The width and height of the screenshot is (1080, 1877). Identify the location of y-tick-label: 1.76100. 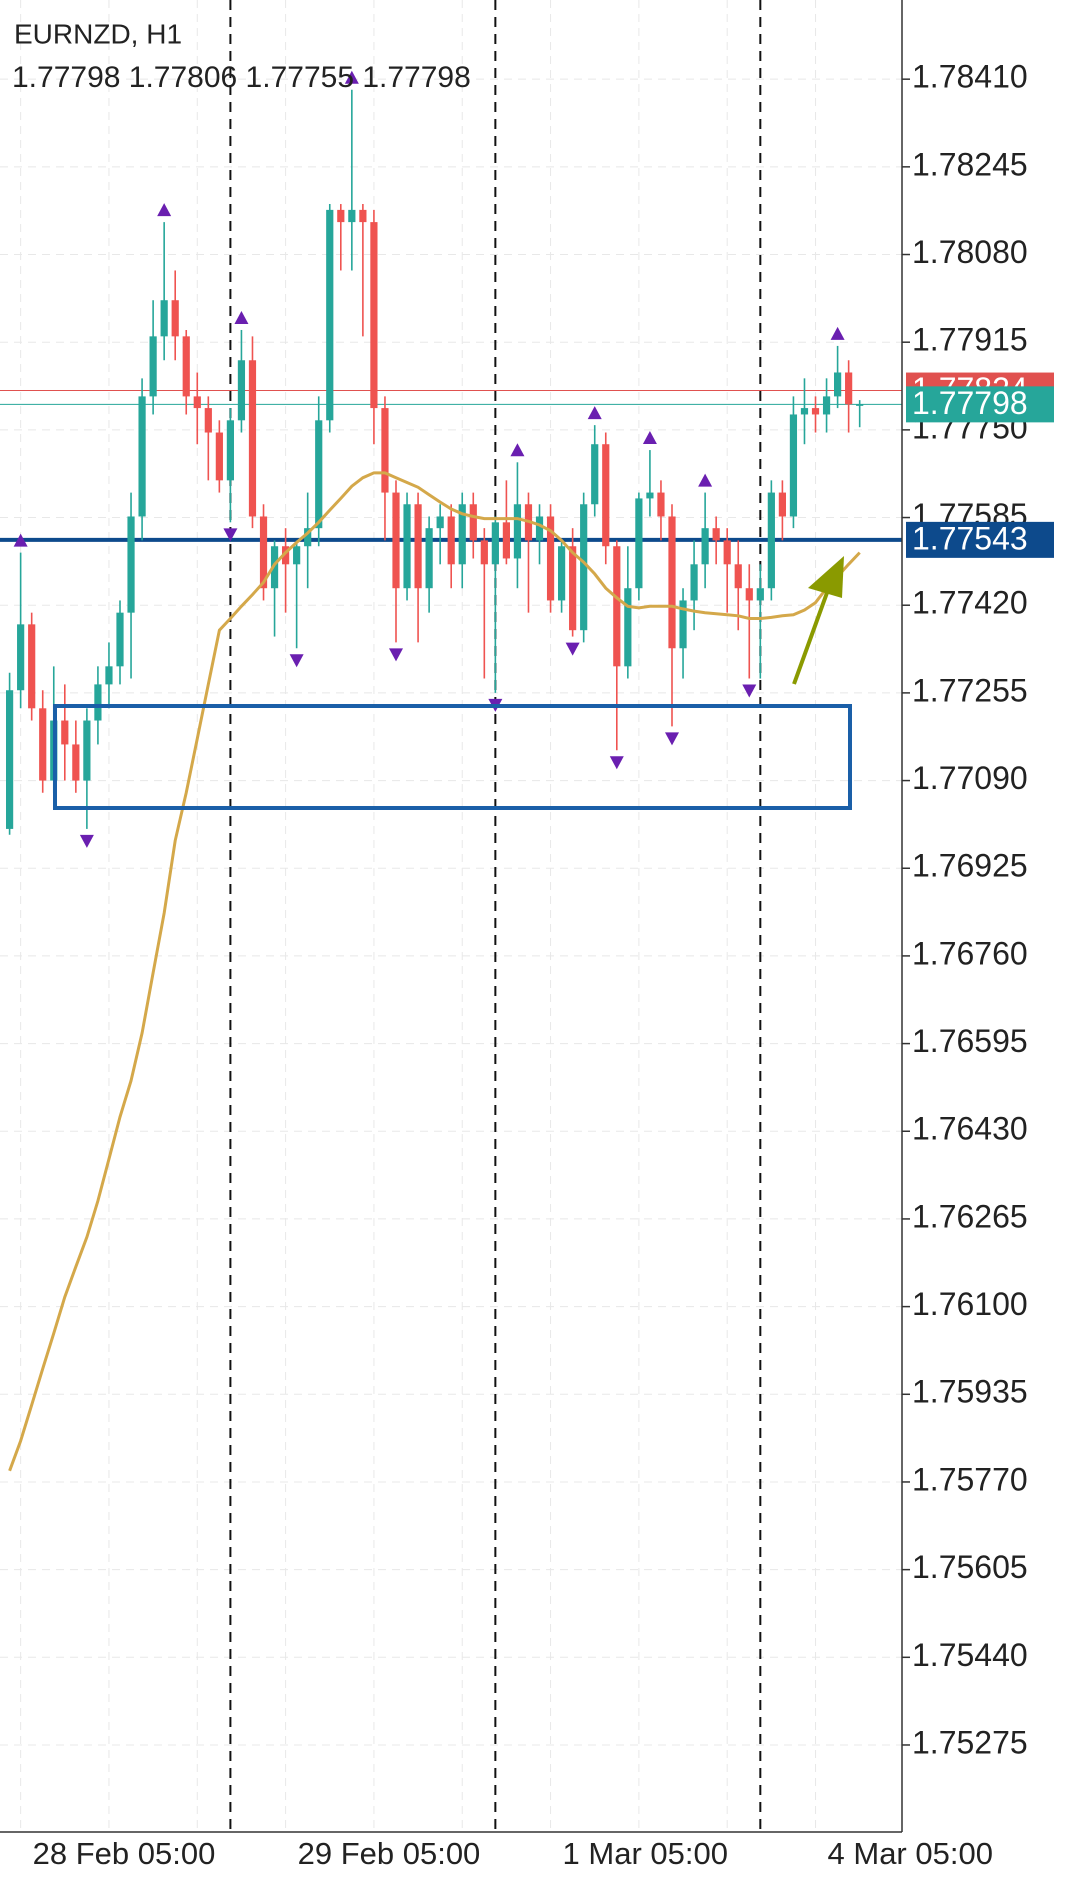
(970, 1304).